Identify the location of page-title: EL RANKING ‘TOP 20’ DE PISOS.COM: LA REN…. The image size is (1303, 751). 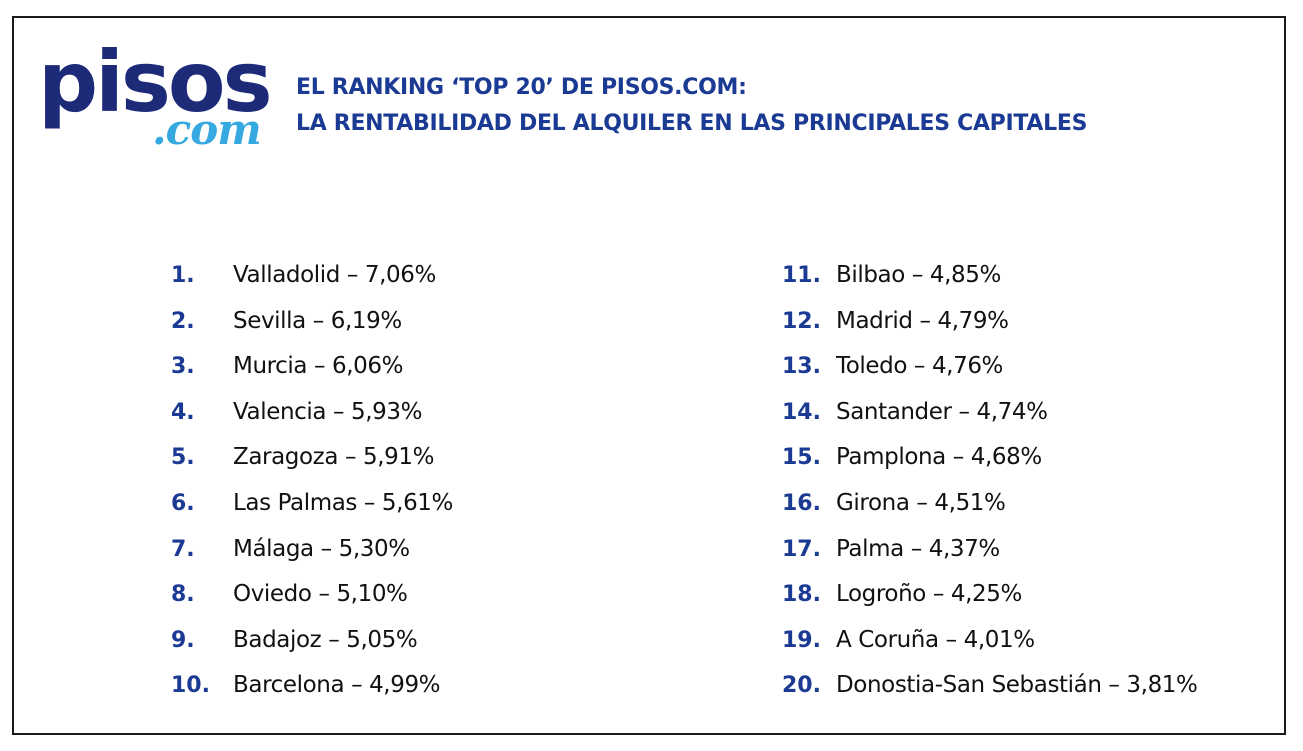
(691, 106).